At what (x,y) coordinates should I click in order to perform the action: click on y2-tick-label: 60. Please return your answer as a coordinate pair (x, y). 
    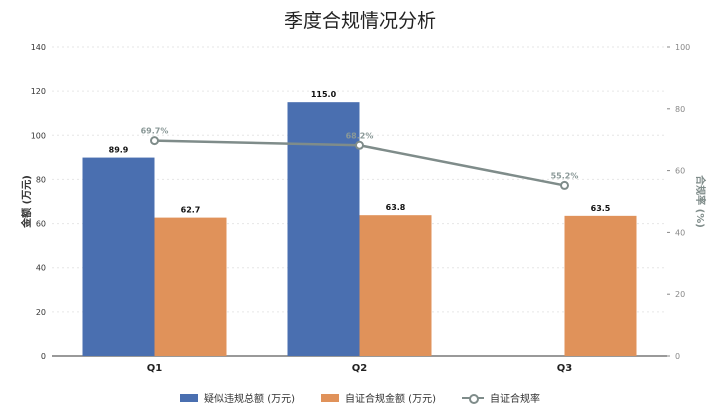
    Looking at the image, I should click on (680, 171).